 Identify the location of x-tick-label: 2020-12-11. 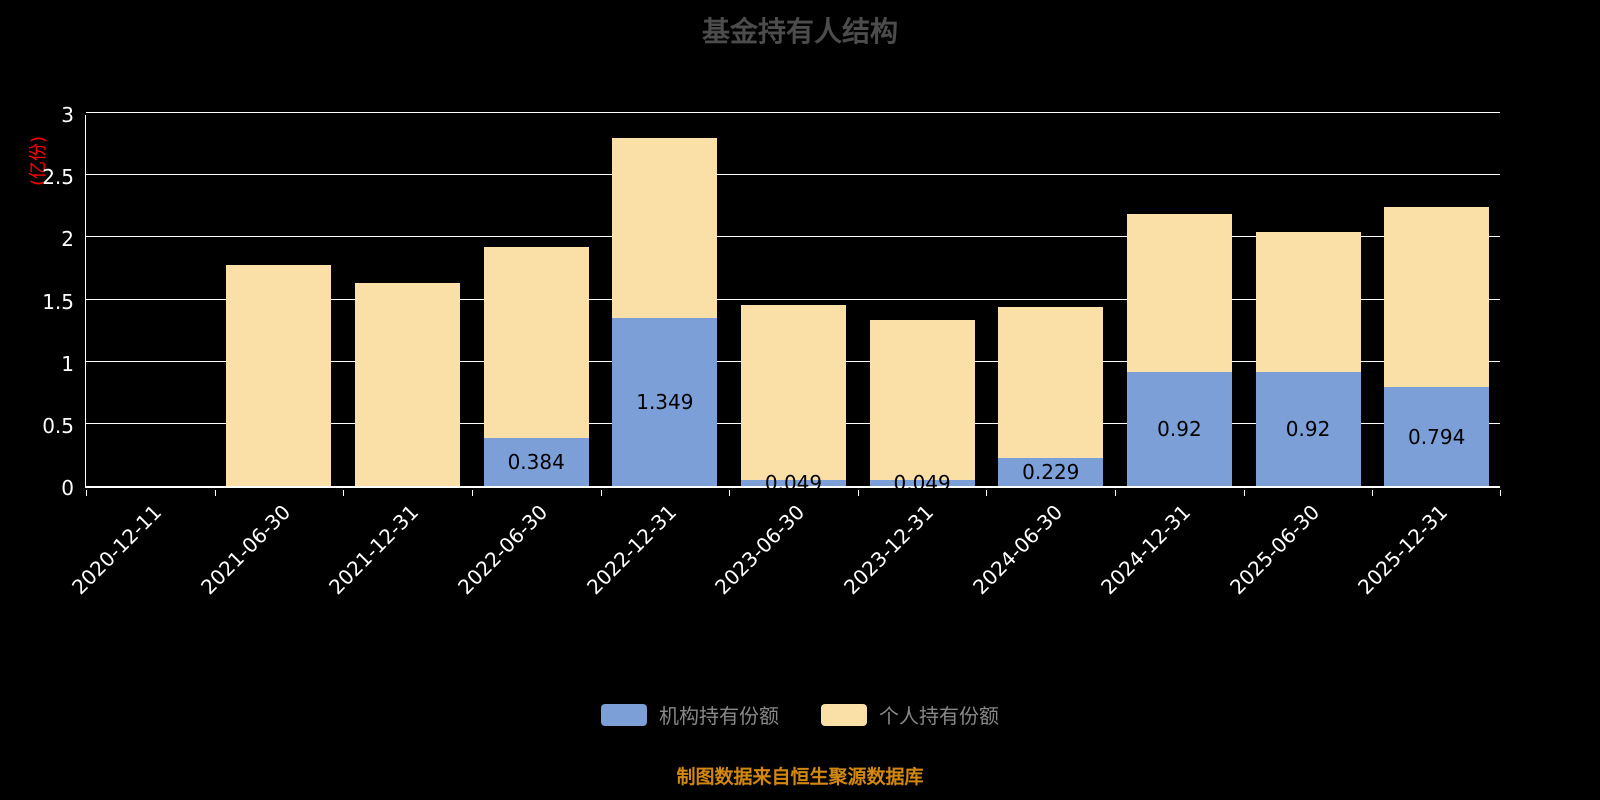
(117, 550).